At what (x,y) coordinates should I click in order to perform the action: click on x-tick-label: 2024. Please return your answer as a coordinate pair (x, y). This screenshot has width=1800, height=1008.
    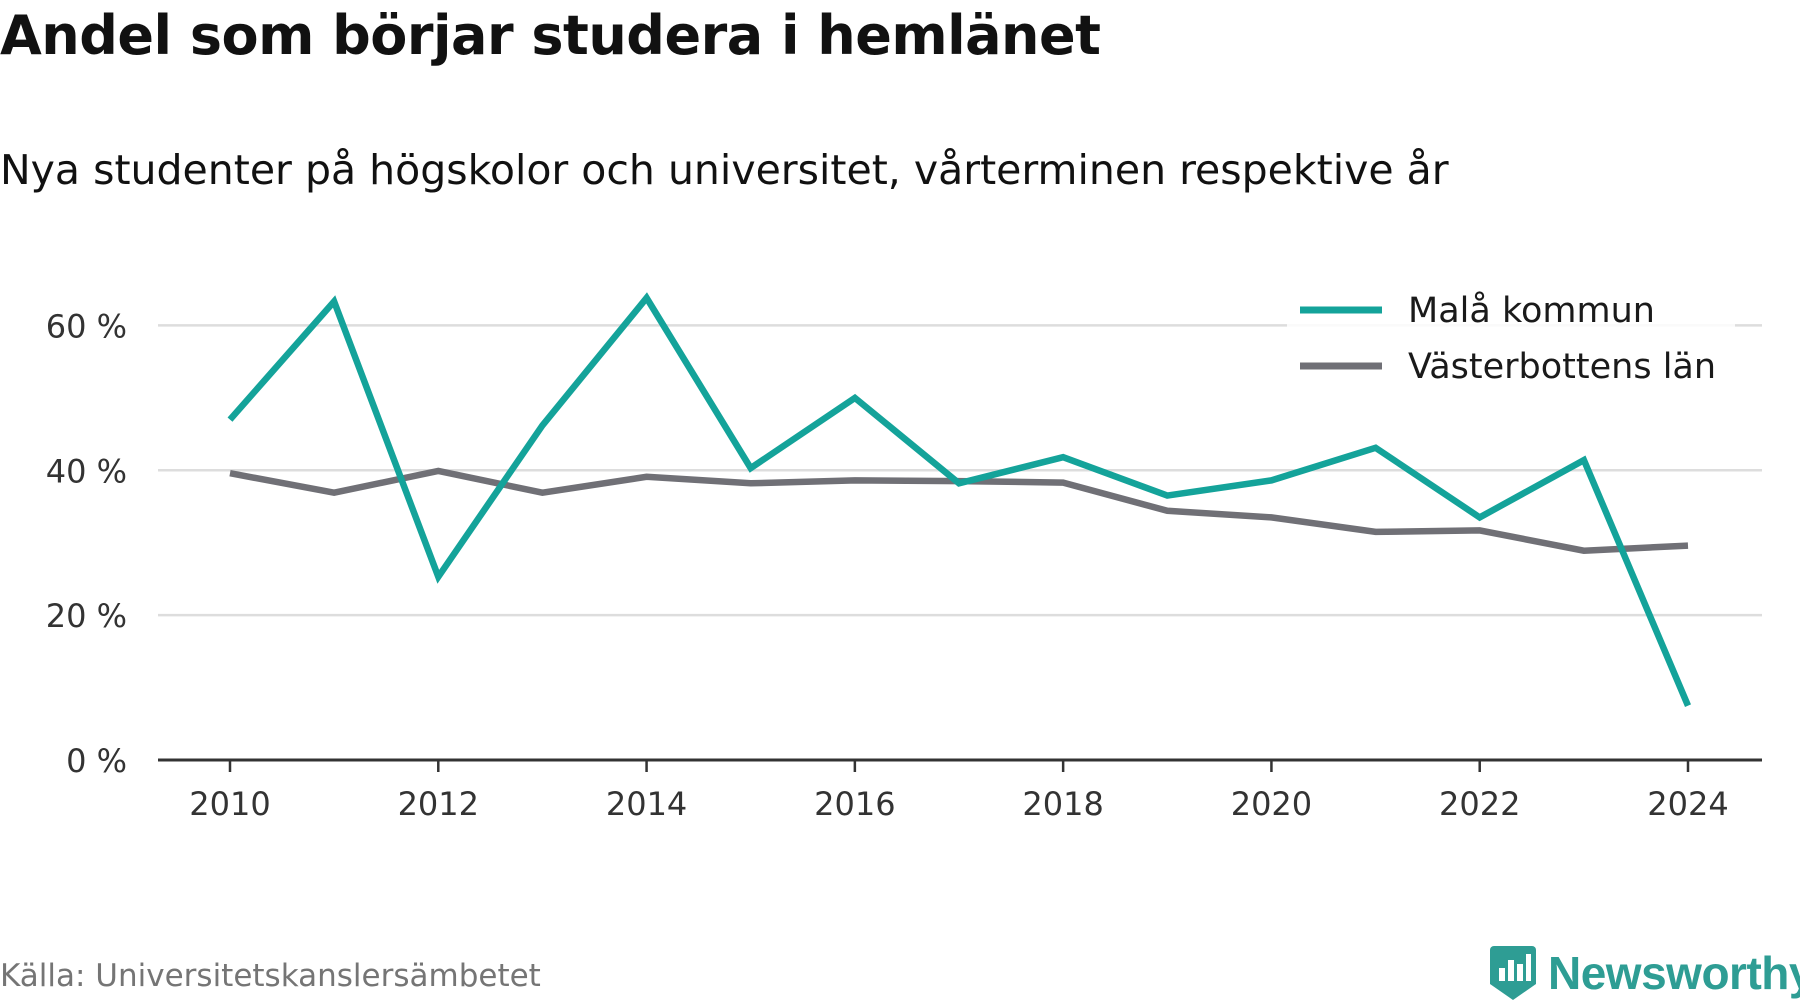
    Looking at the image, I should click on (1687, 804).